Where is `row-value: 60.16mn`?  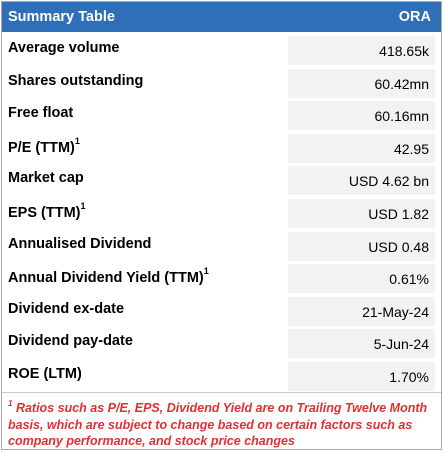
row-value: 60.16mn is located at coordinates (361, 116).